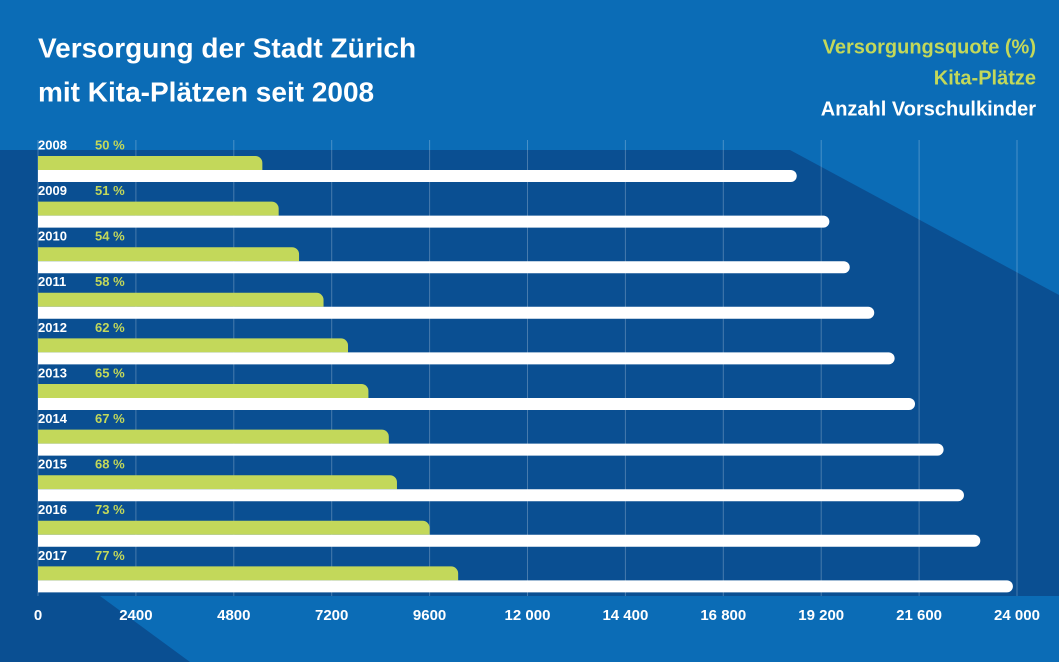  Describe the element at coordinates (52, 144) in the screenshot. I see `y-tick-label: 2008` at that location.